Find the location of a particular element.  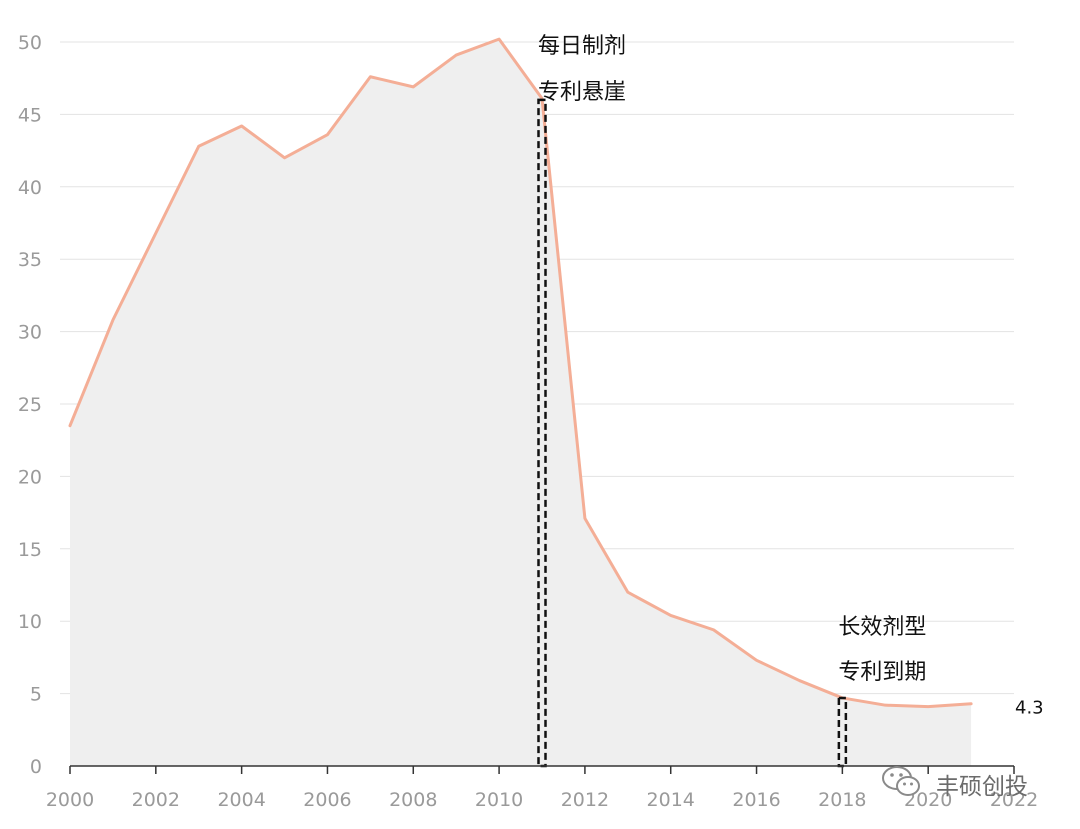

y-tick-label: 5 is located at coordinates (36, 695).